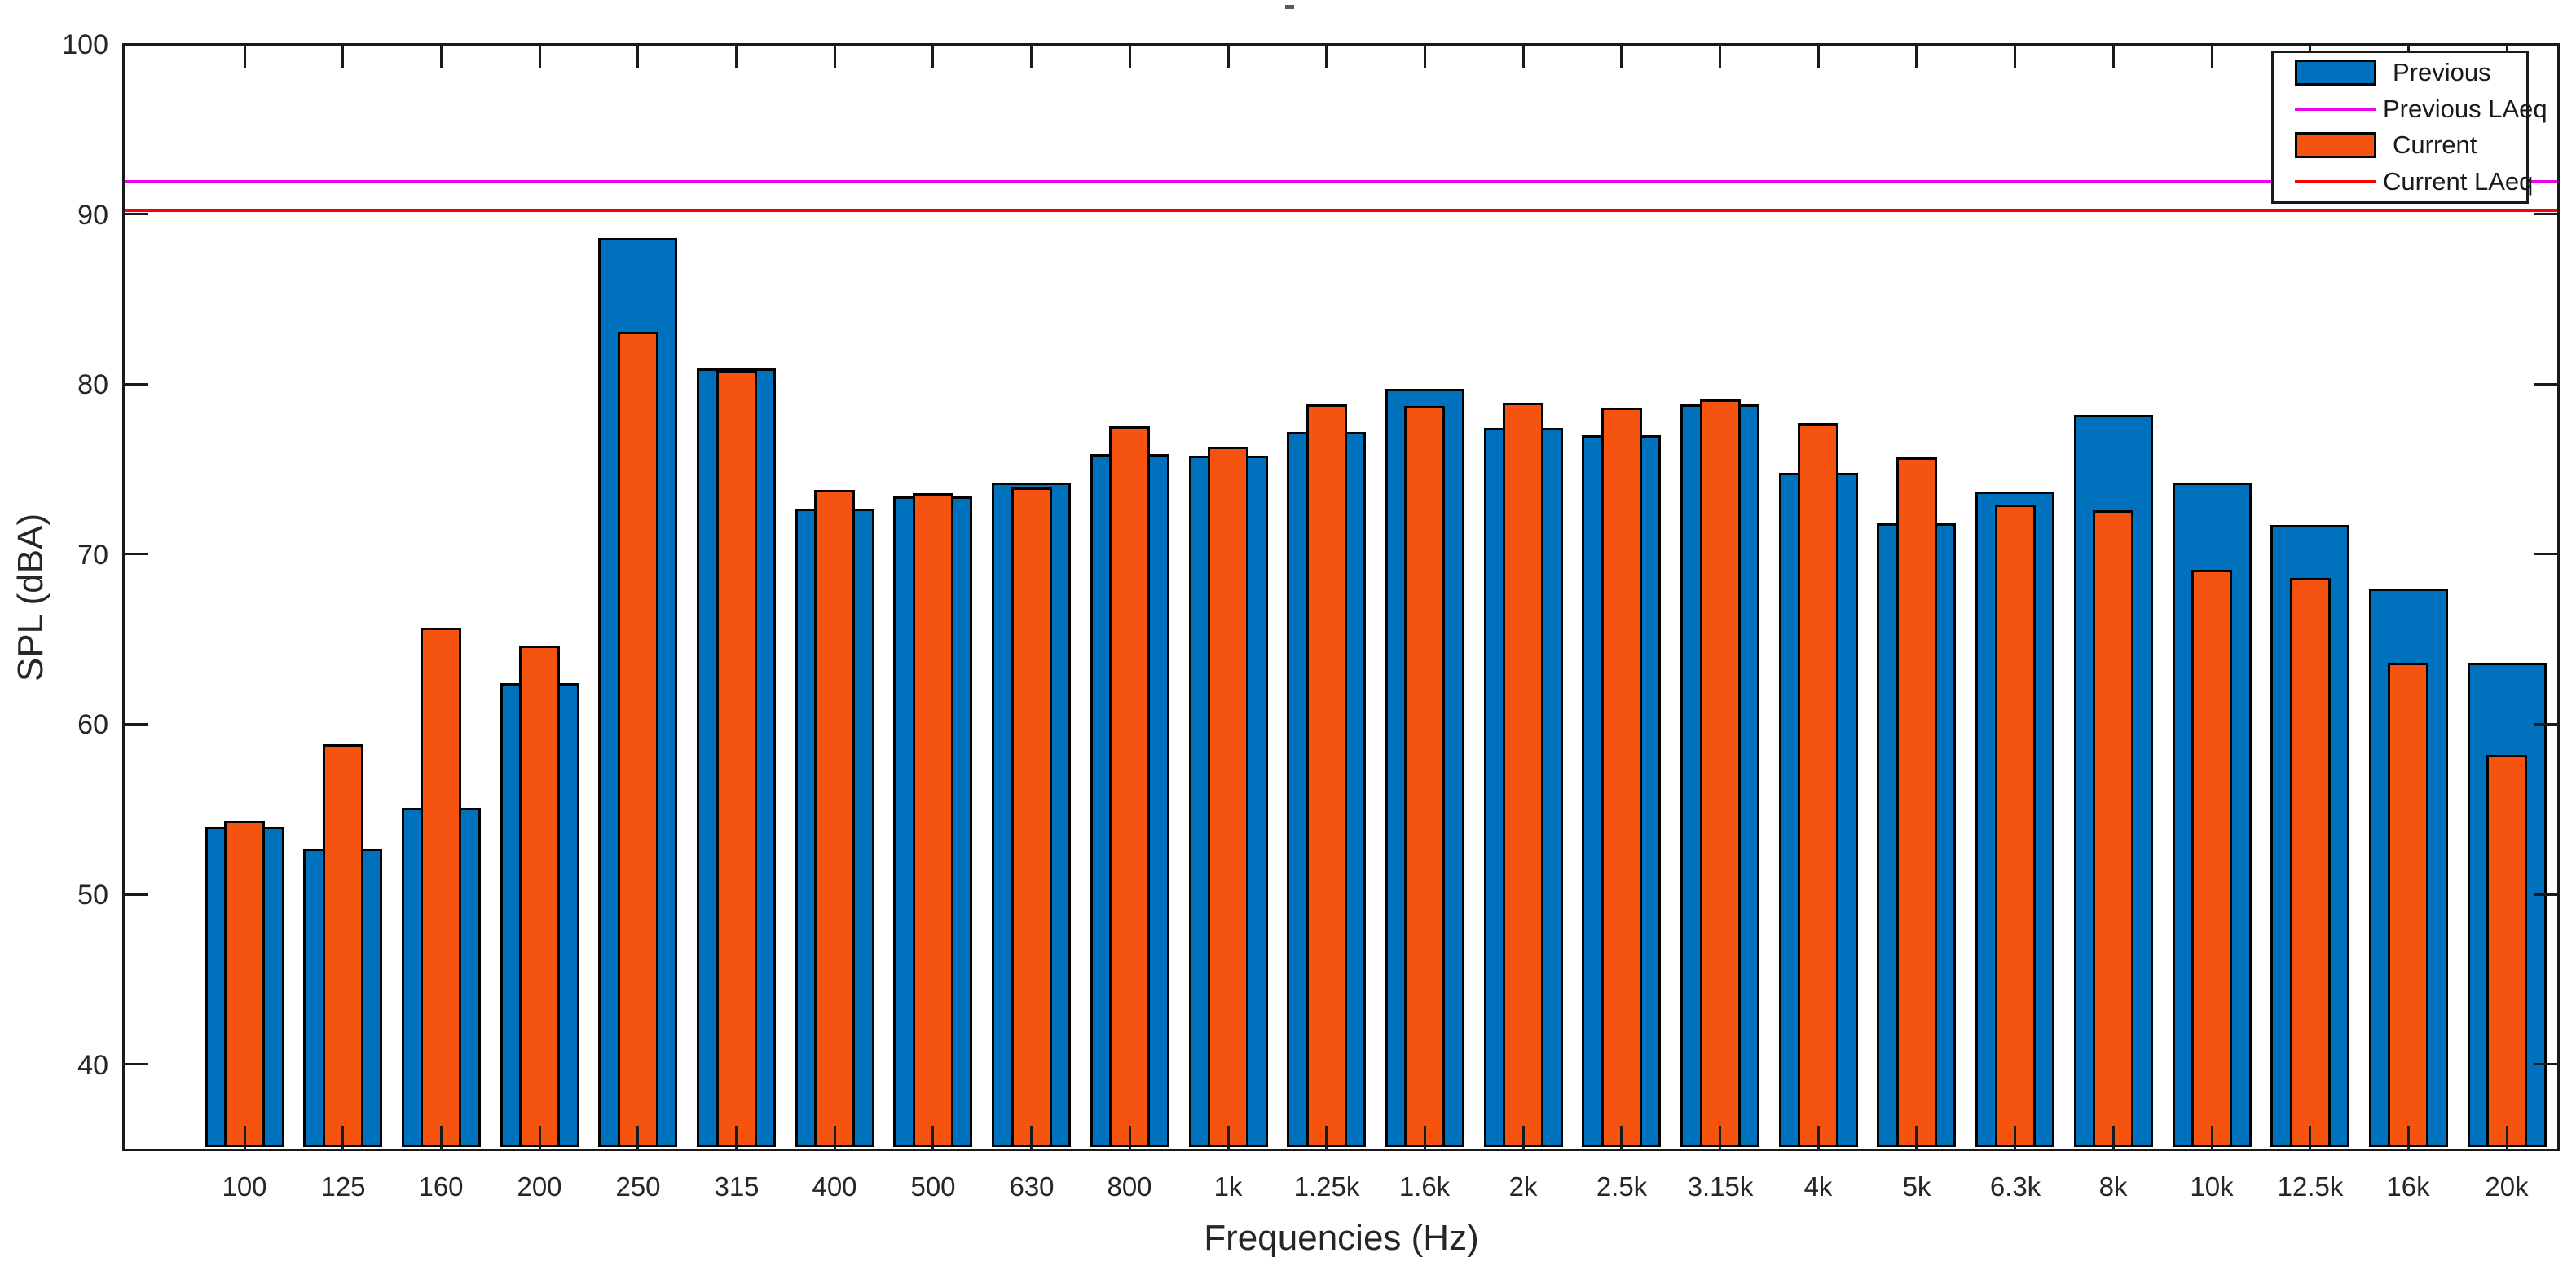 The image size is (2576, 1266). What do you see at coordinates (2310, 863) in the screenshot?
I see `bar-current-12.5k` at bounding box center [2310, 863].